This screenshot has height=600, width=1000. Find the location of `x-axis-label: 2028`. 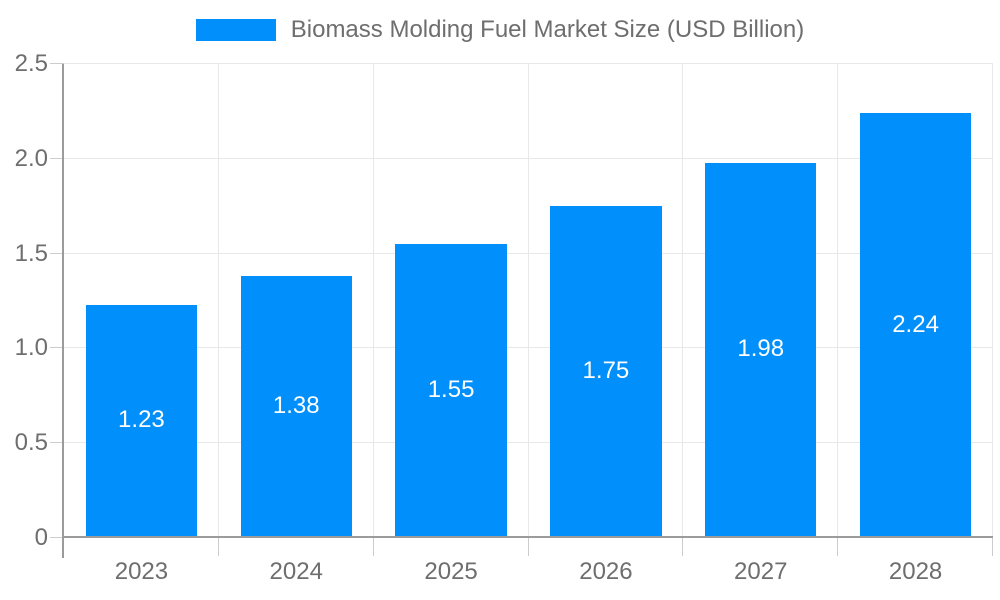

x-axis-label: 2028 is located at coordinates (915, 571).